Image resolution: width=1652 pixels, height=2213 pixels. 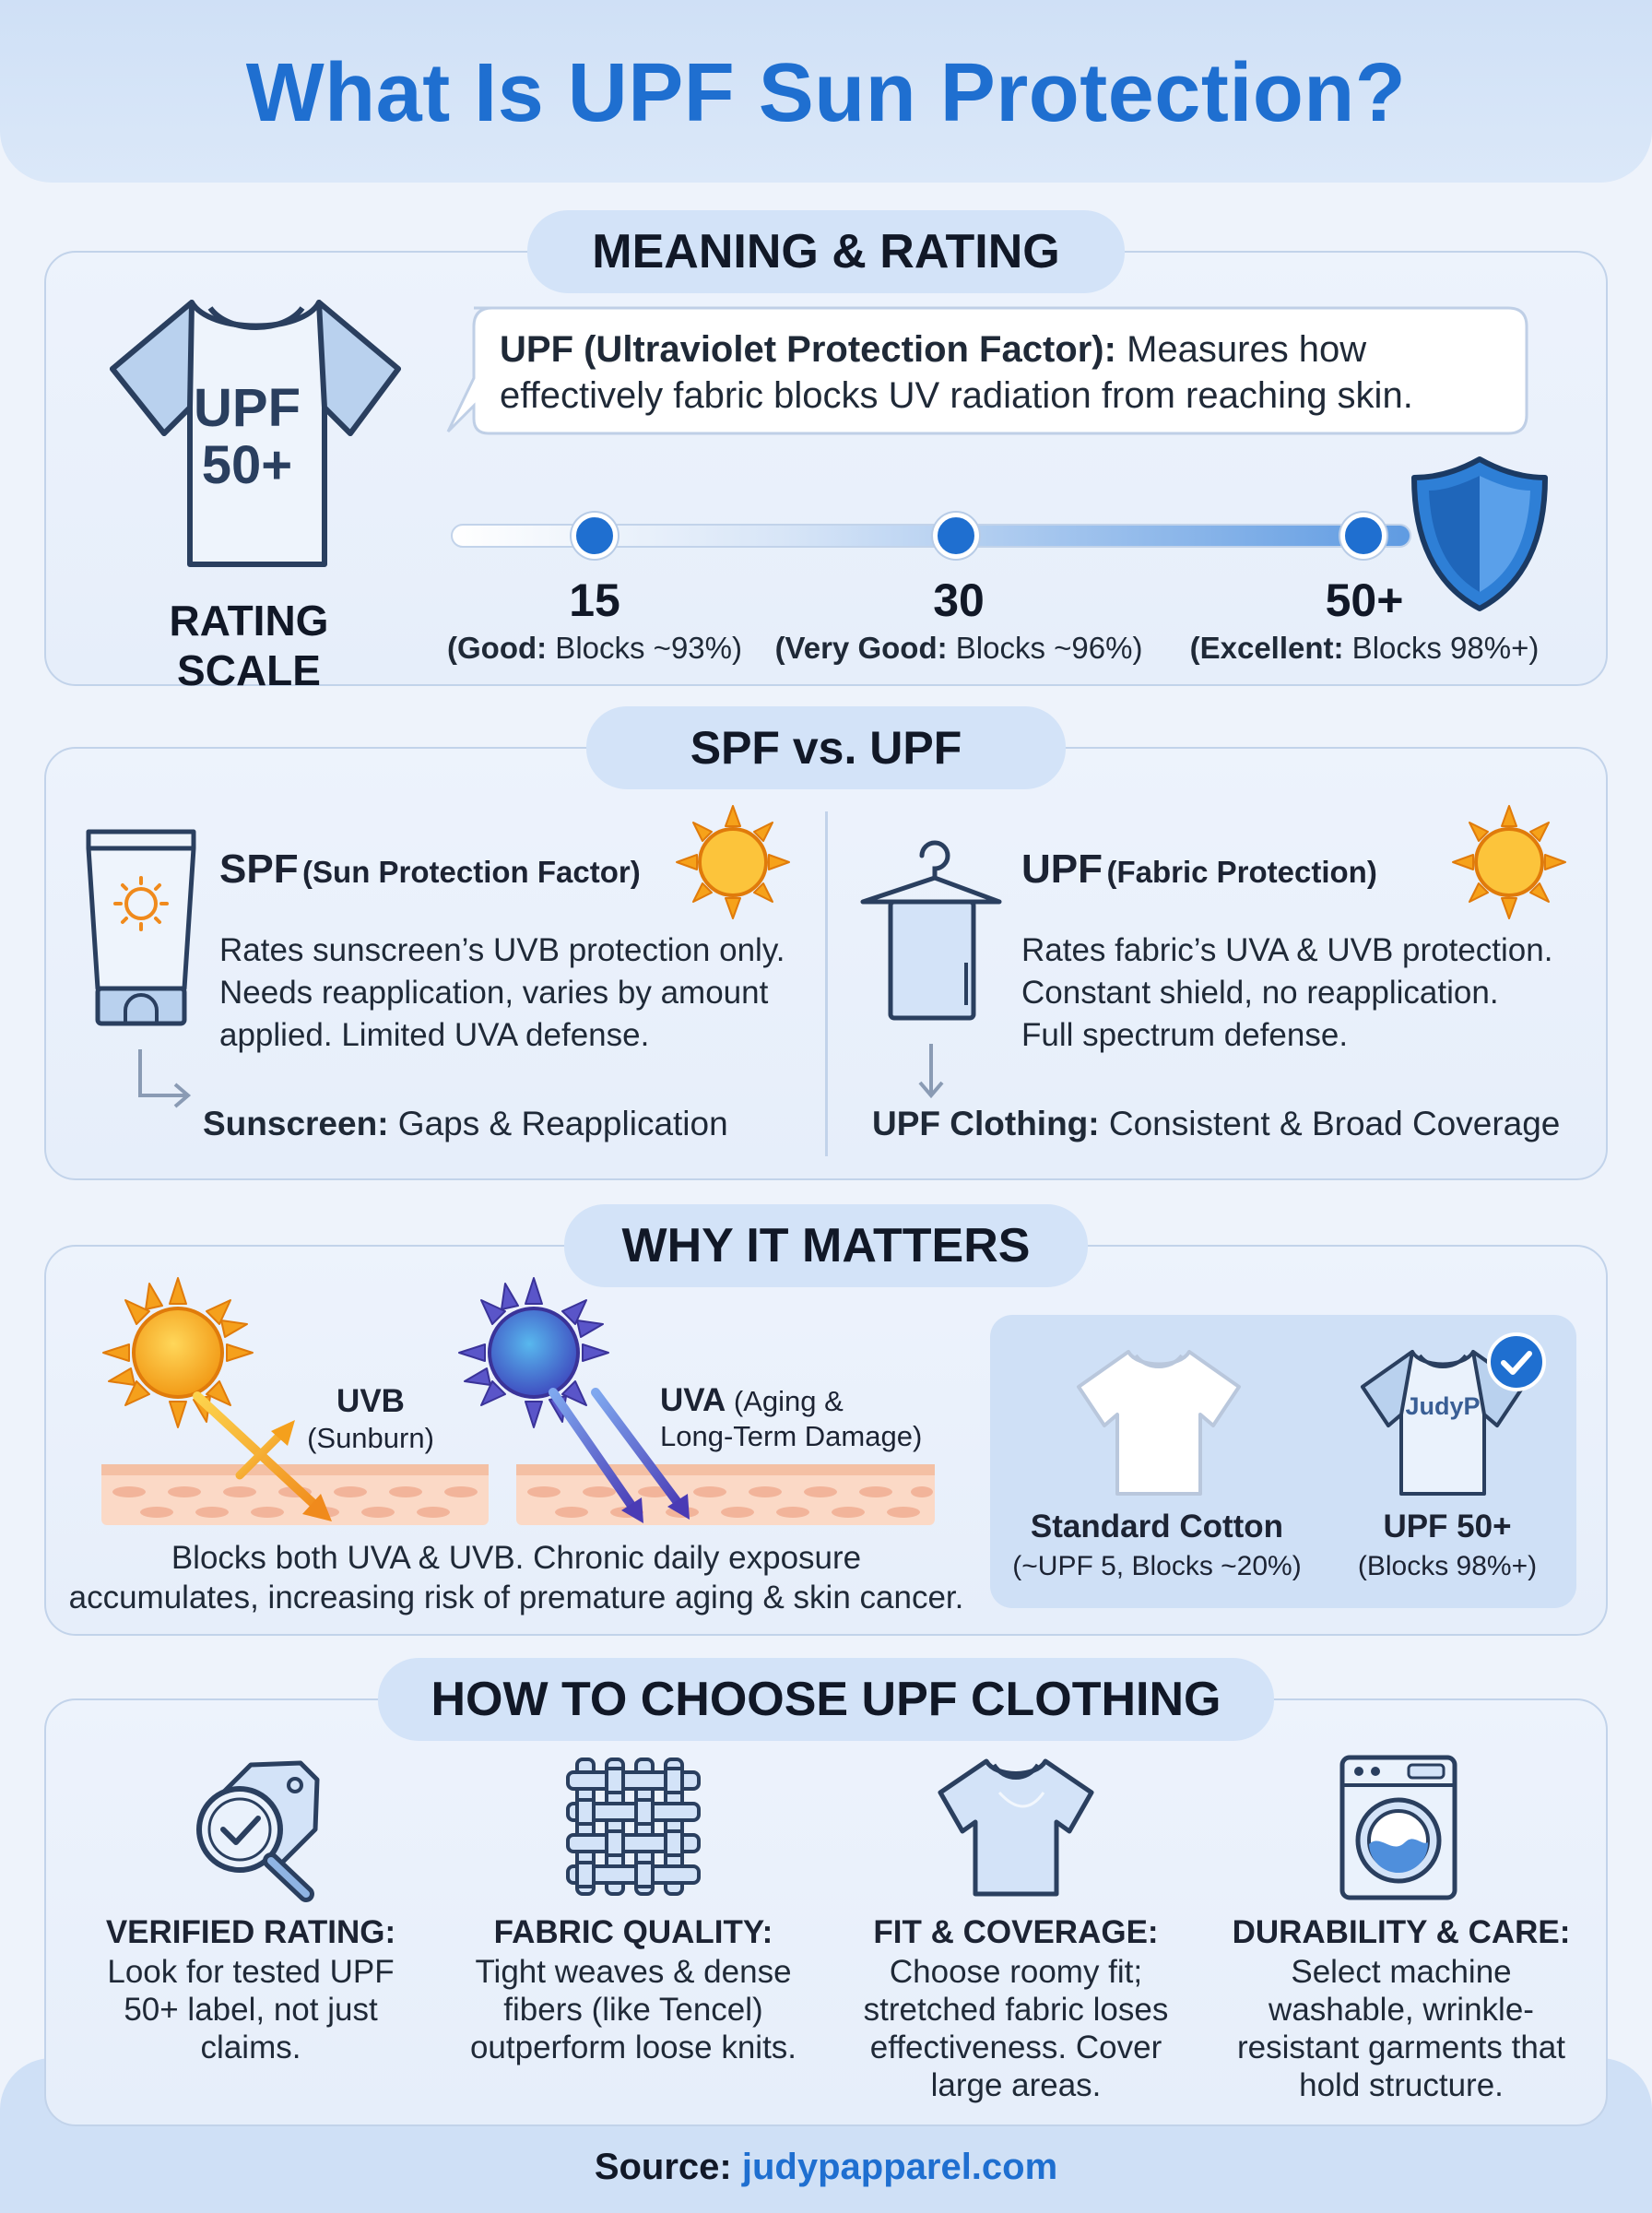 I want to click on shield-icon, so click(x=1479, y=533).